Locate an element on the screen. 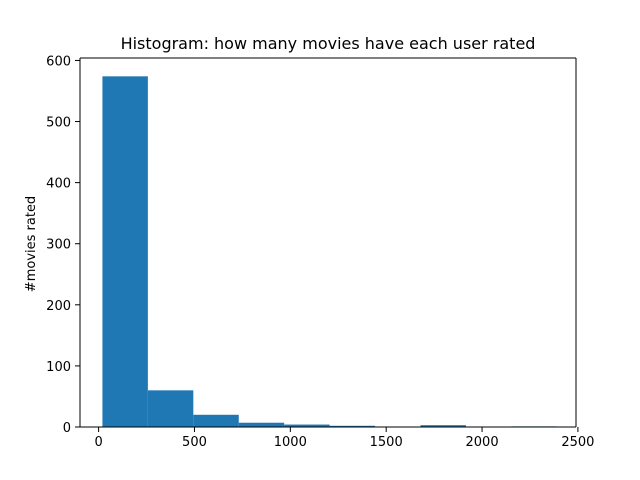 The width and height of the screenshot is (640, 480). y-tick-label-0: 0 is located at coordinates (67, 428).